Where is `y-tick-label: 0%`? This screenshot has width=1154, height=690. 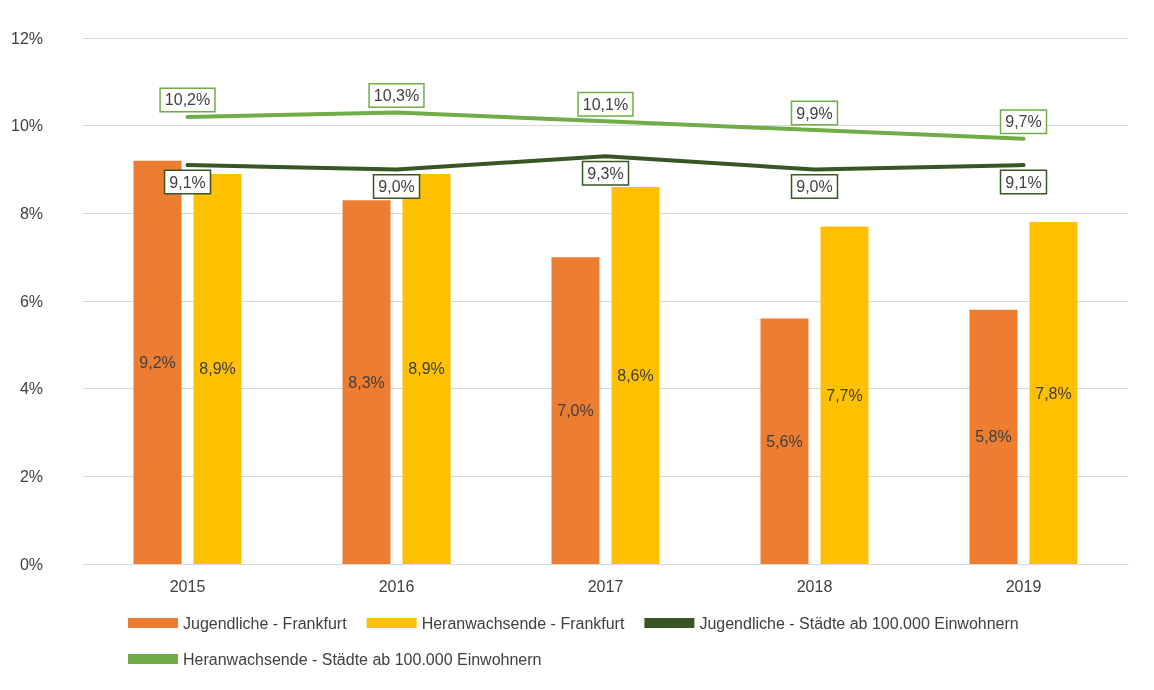 y-tick-label: 0% is located at coordinates (31, 564).